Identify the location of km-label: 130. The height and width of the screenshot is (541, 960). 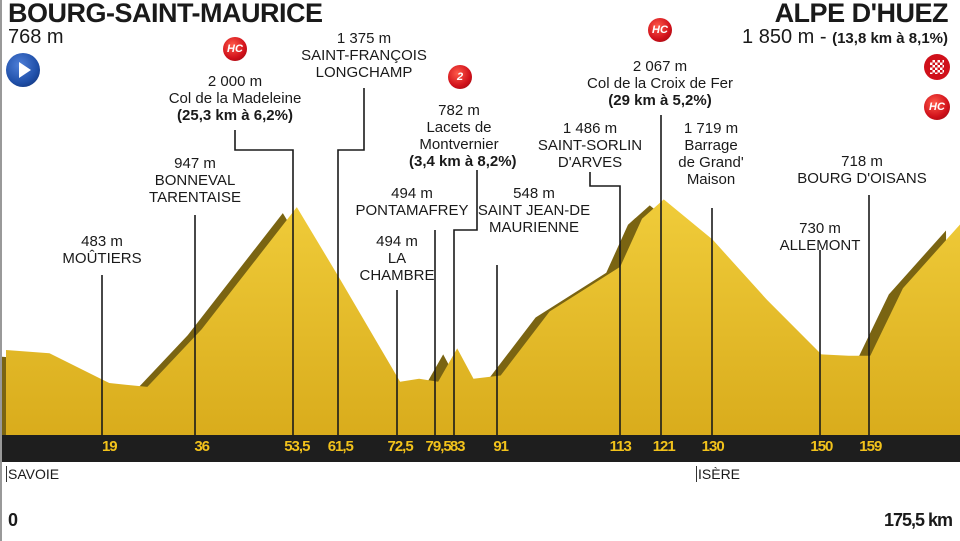
(713, 446).